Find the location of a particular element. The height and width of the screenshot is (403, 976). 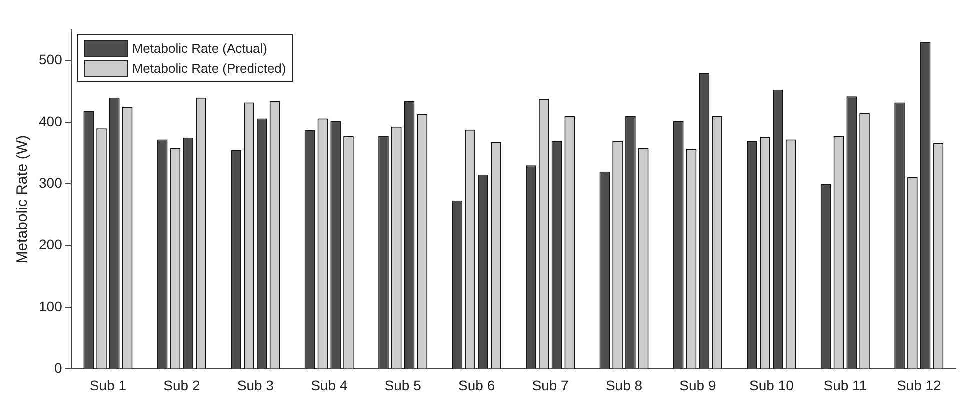

x-tick-label: Sub 6 is located at coordinates (477, 385).